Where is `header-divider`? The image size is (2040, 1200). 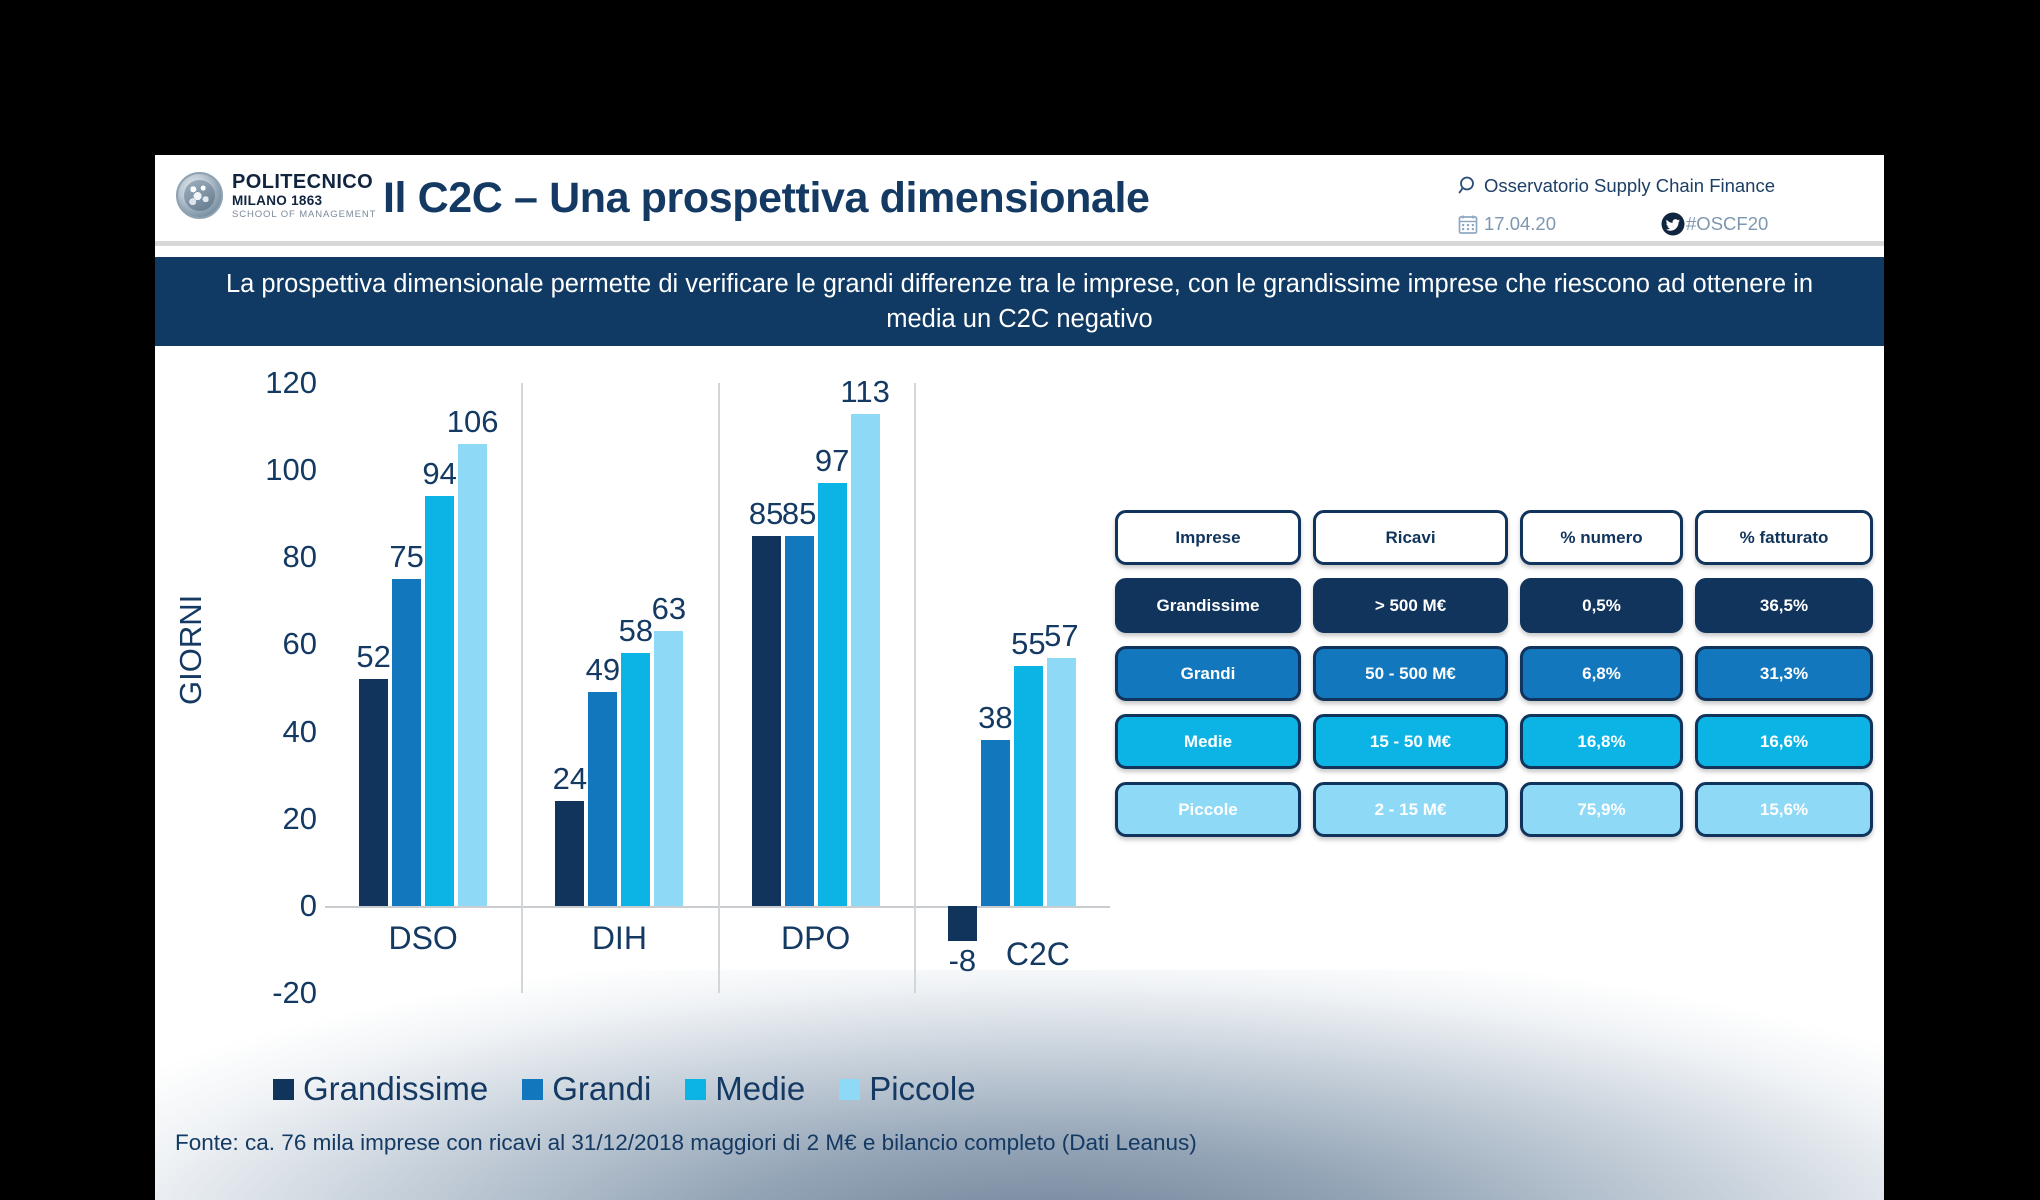
header-divider is located at coordinates (1019, 243).